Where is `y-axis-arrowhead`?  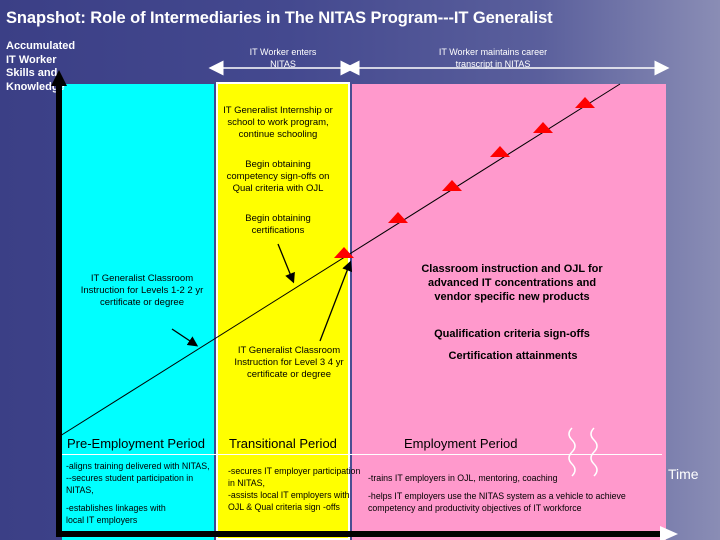 y-axis-arrowhead is located at coordinates (59, 78).